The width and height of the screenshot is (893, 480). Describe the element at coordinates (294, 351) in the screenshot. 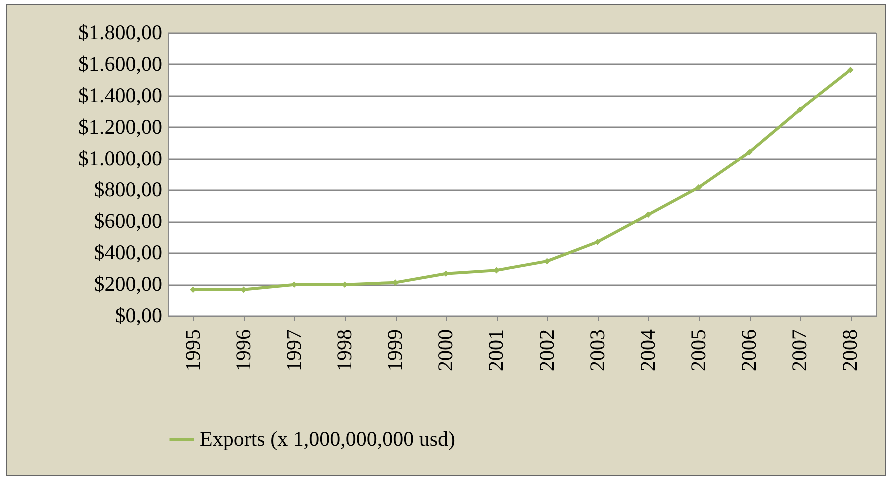

I see `x-tick-label: 1997` at that location.